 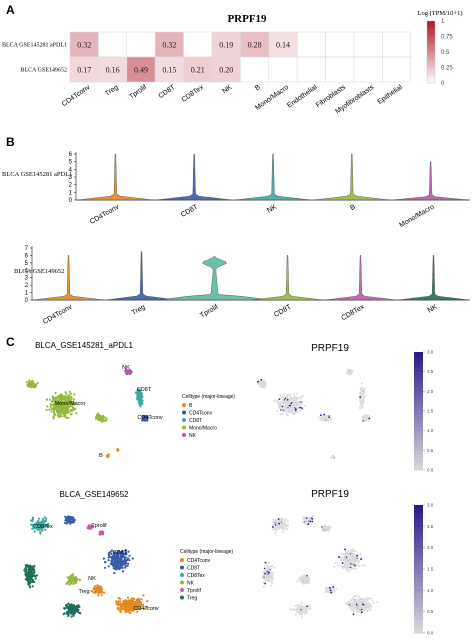 What do you see at coordinates (184, 405) in the screenshot?
I see `legend-swatch-b` at bounding box center [184, 405].